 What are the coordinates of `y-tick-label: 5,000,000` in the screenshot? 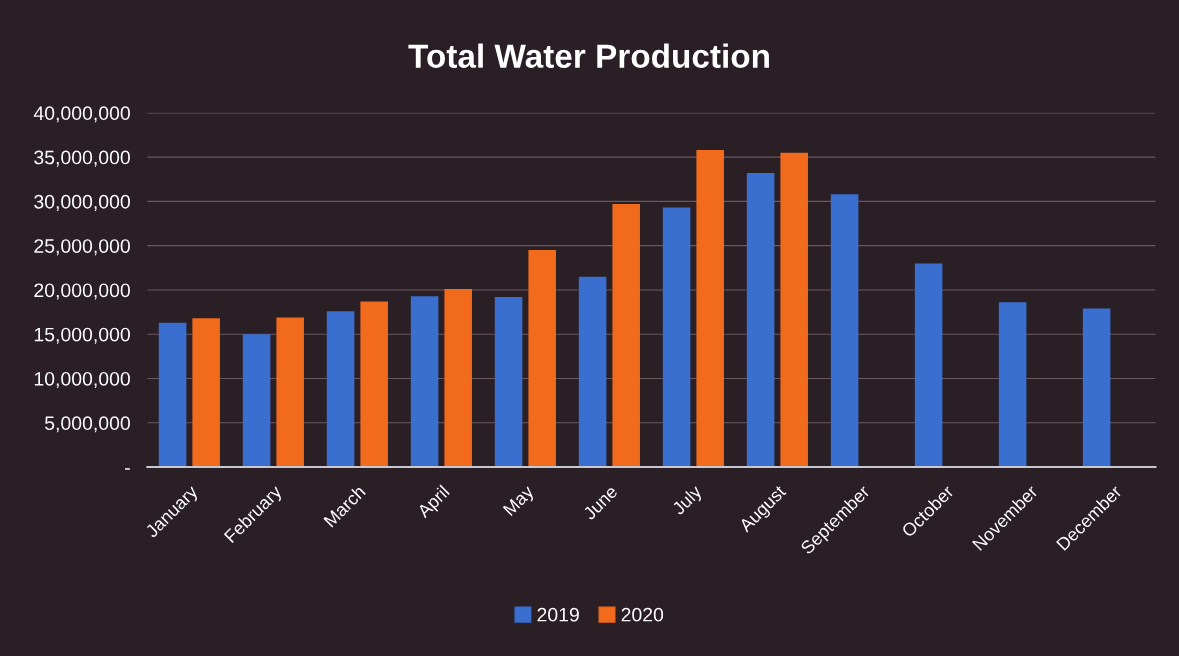 It's located at (87, 424).